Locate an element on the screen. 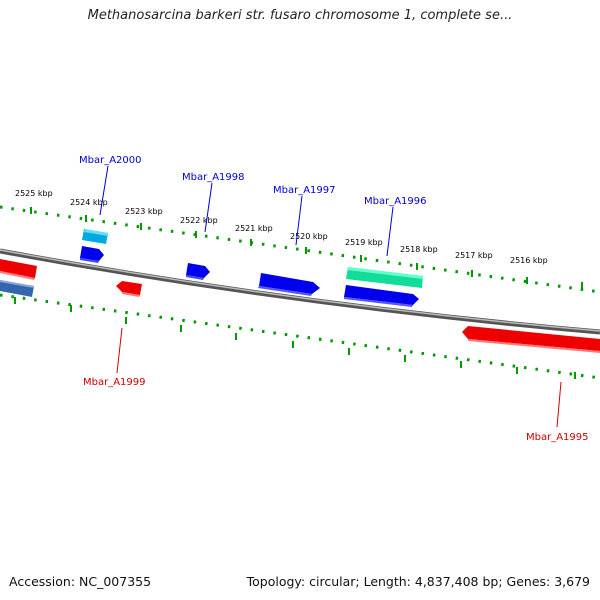 The width and height of the screenshot is (600, 600). gene-label: Mbar_A1995 is located at coordinates (557, 437).